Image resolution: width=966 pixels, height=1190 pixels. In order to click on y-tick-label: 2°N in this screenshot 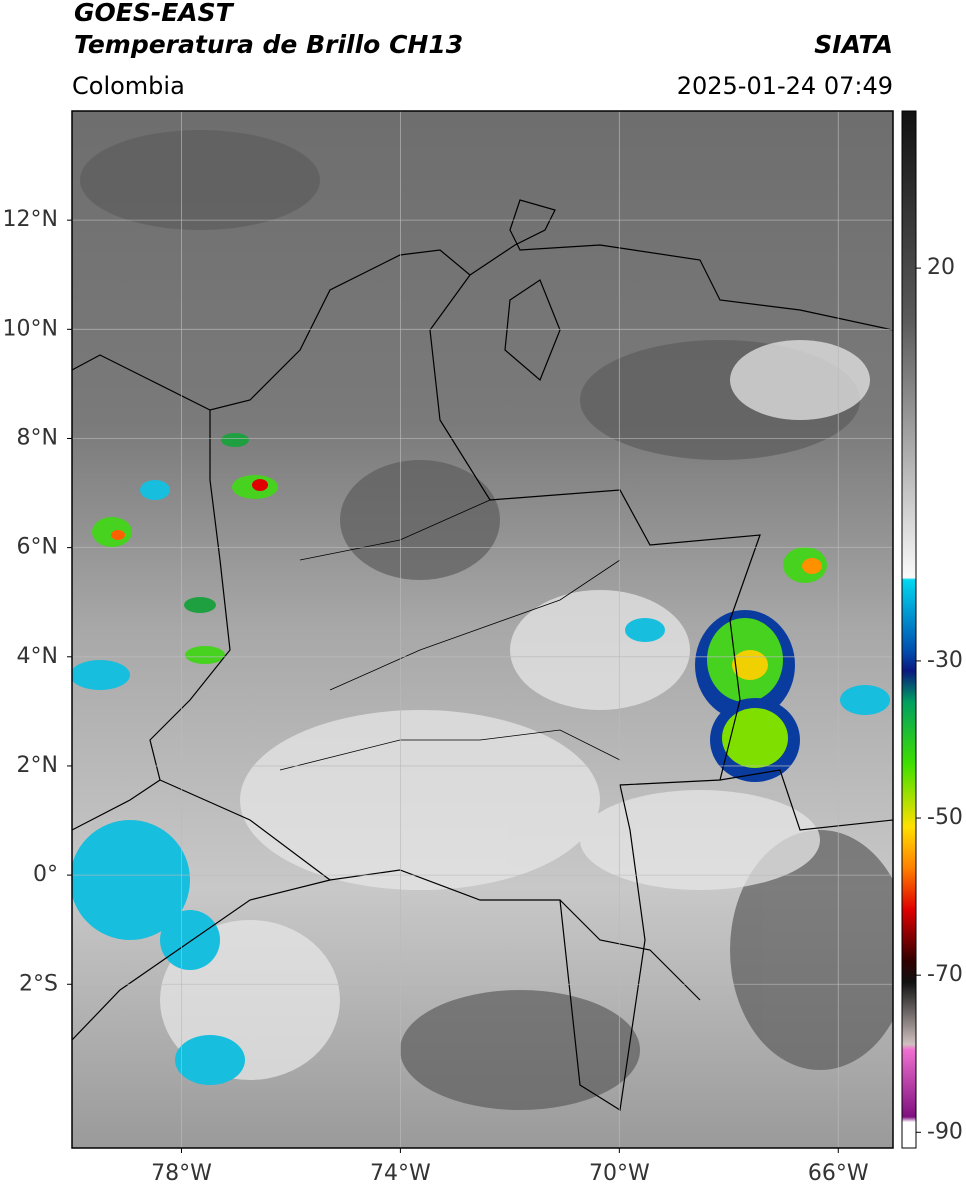, I will do `click(37, 765)`.